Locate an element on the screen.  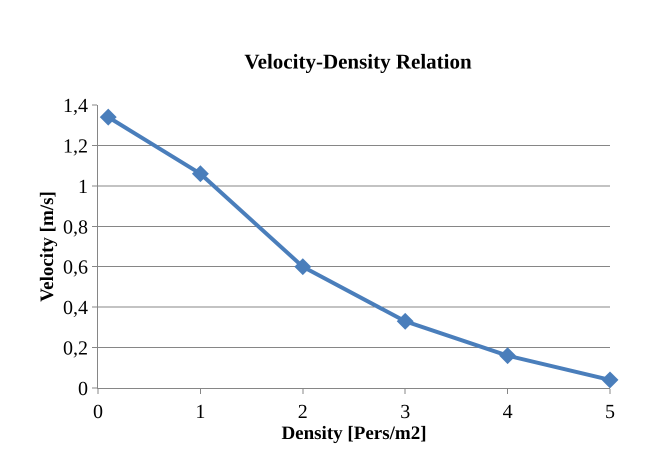
x-axis-title: Density [Pers/m2] is located at coordinates (354, 433).